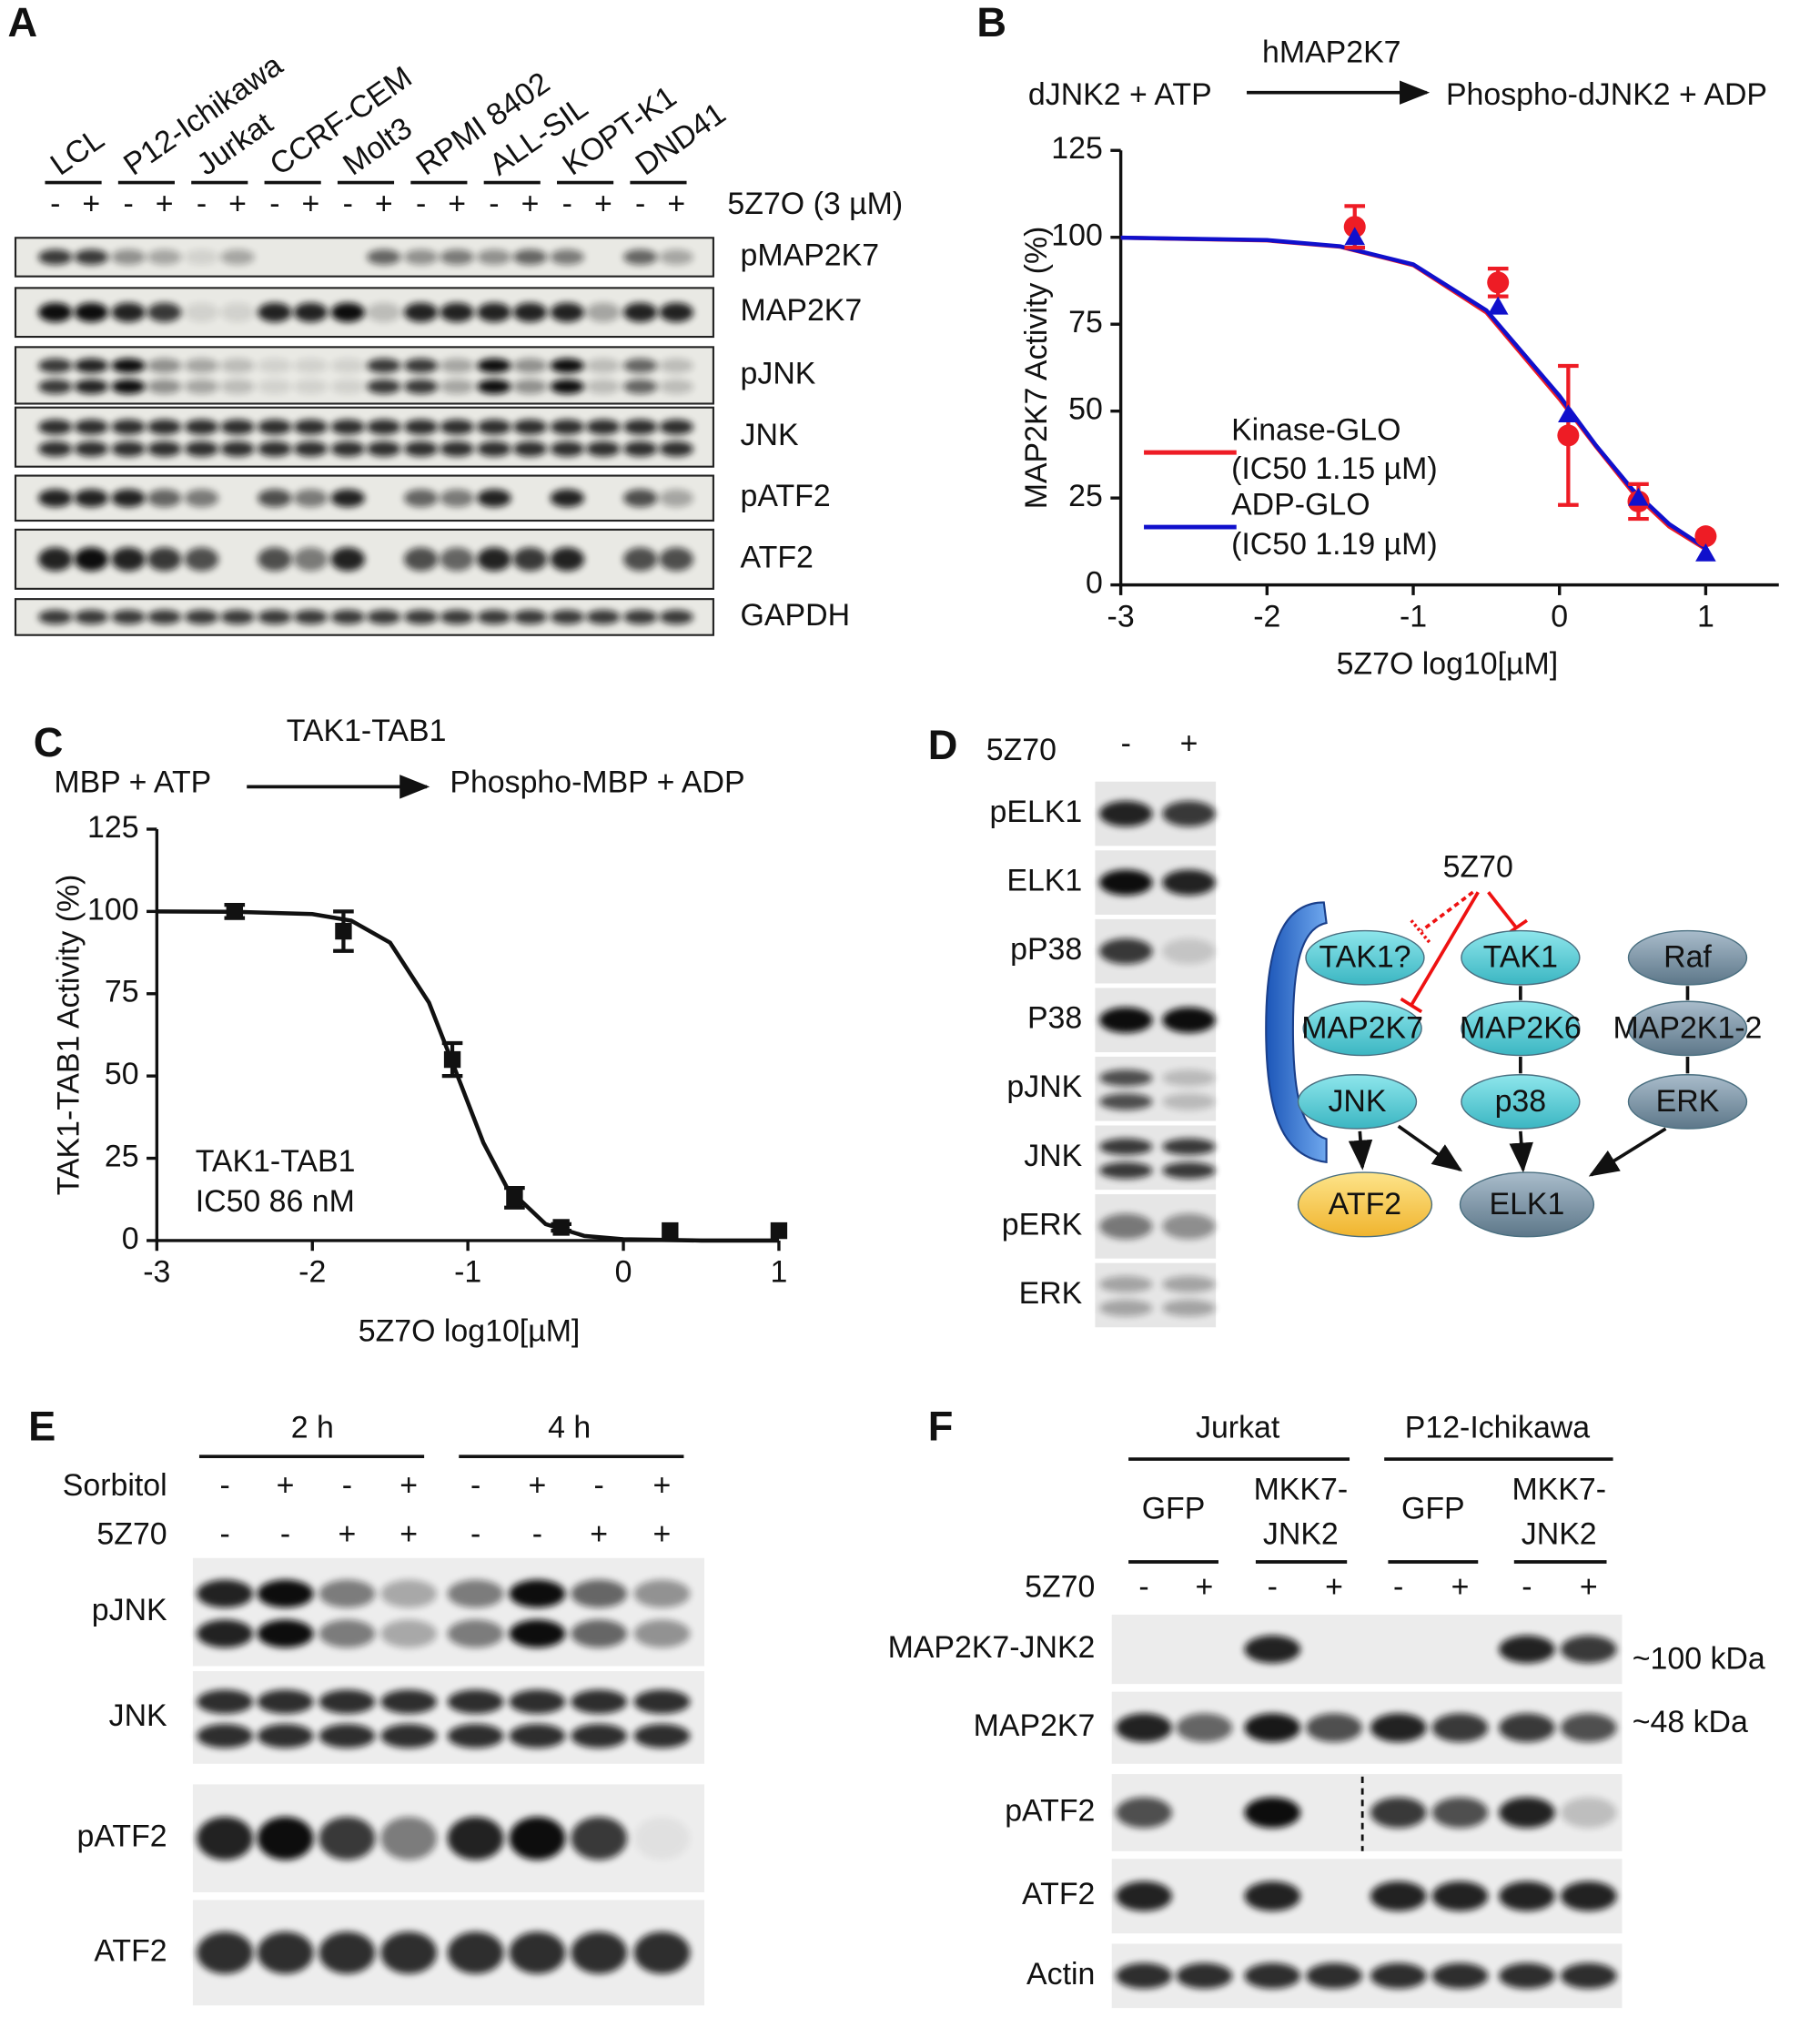  What do you see at coordinates (122, 1074) in the screenshot?
I see `y-tick-label: 50` at bounding box center [122, 1074].